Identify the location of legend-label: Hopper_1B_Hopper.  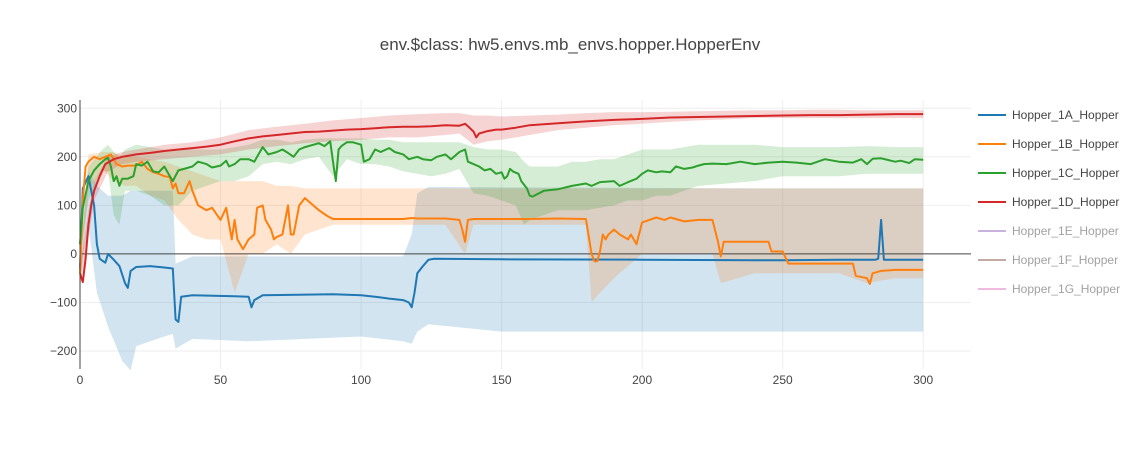
(1065, 144).